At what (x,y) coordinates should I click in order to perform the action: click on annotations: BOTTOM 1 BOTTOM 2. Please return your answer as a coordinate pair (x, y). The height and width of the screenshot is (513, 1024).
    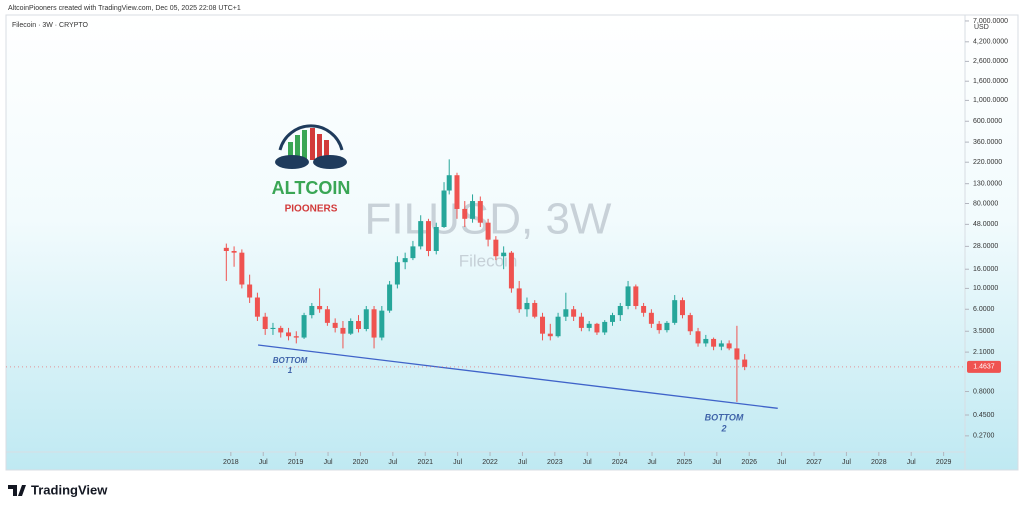
    Looking at the image, I should click on (508, 394).